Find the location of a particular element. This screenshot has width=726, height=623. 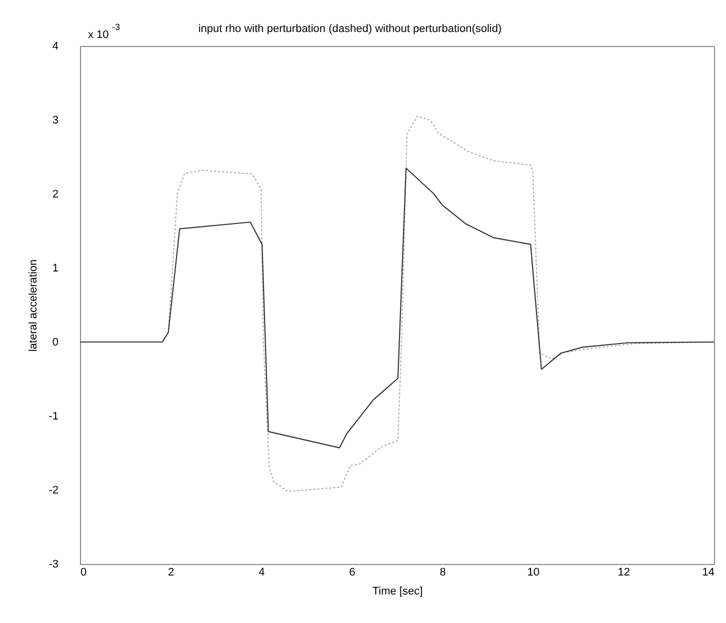

x-tick-label: 0 is located at coordinates (83, 572).